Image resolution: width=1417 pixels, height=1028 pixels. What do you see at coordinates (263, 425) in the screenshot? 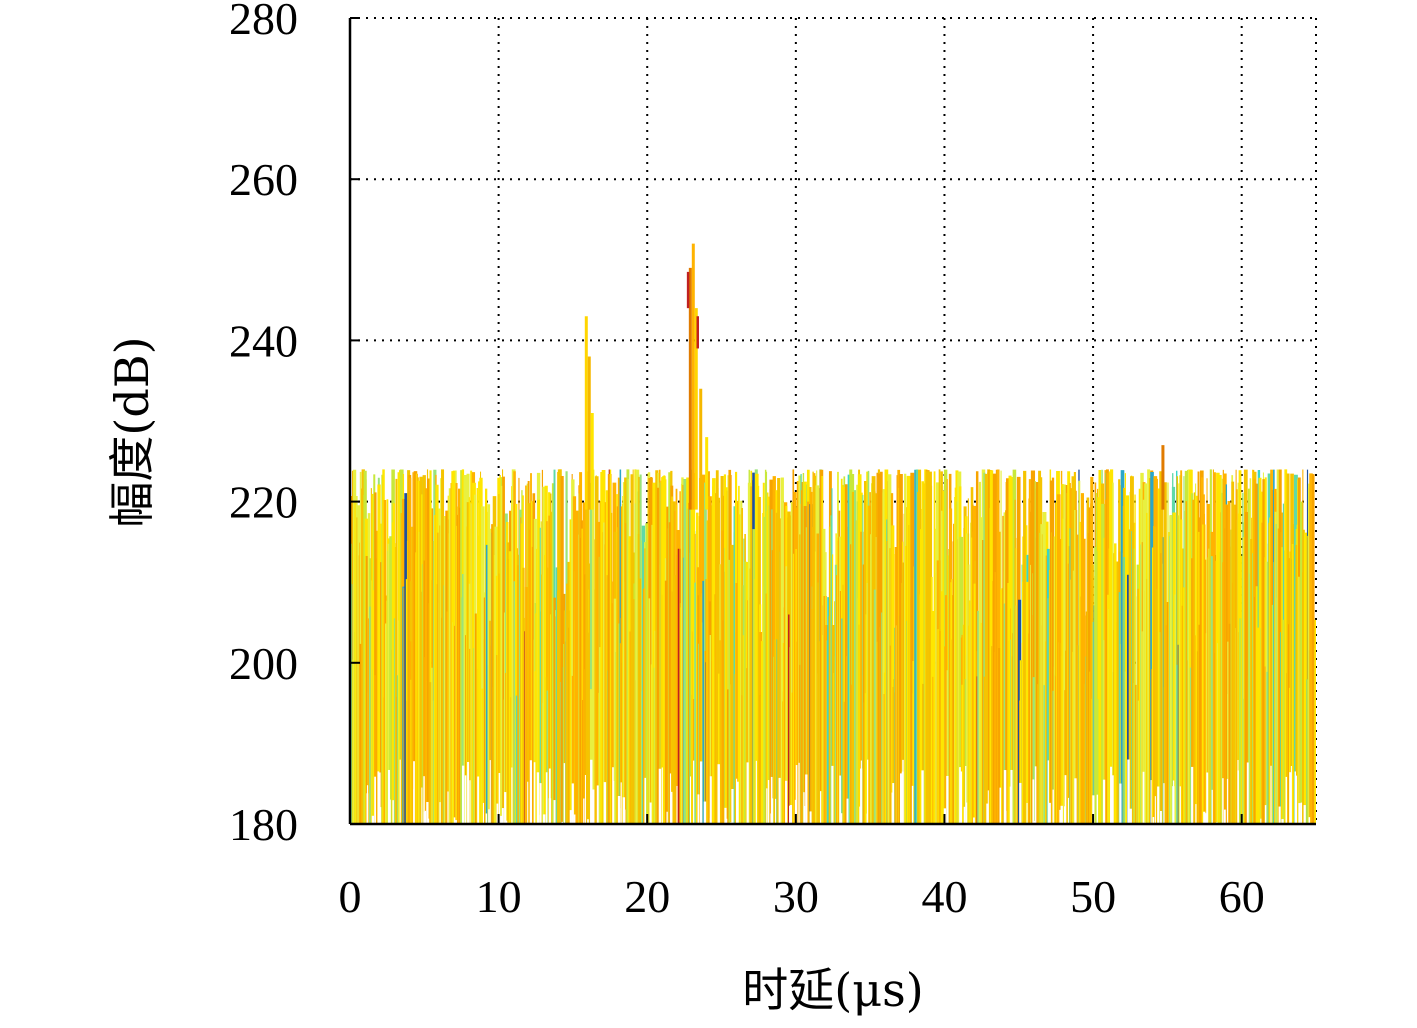
I see `y-tick-labels: 180 200 220 240 260 280` at bounding box center [263, 425].